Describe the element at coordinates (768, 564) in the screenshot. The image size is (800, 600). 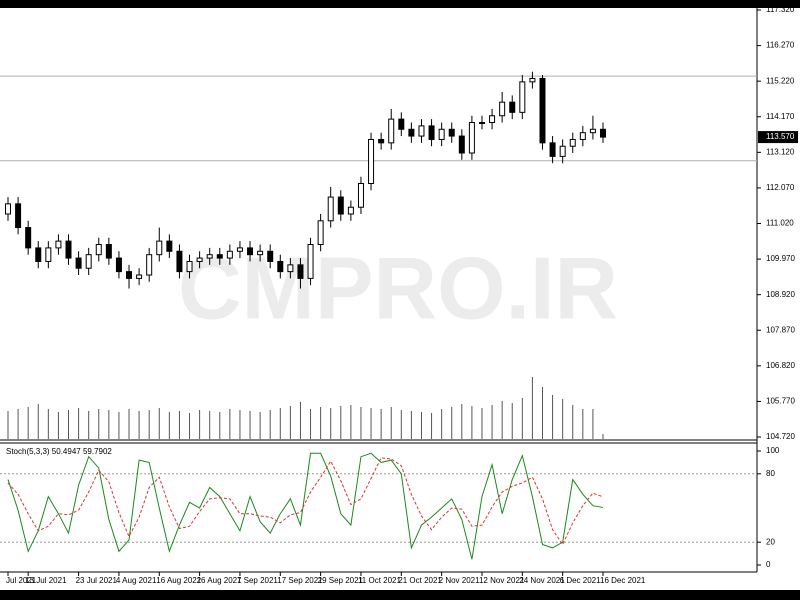
I see `y-tick-label: 0` at that location.